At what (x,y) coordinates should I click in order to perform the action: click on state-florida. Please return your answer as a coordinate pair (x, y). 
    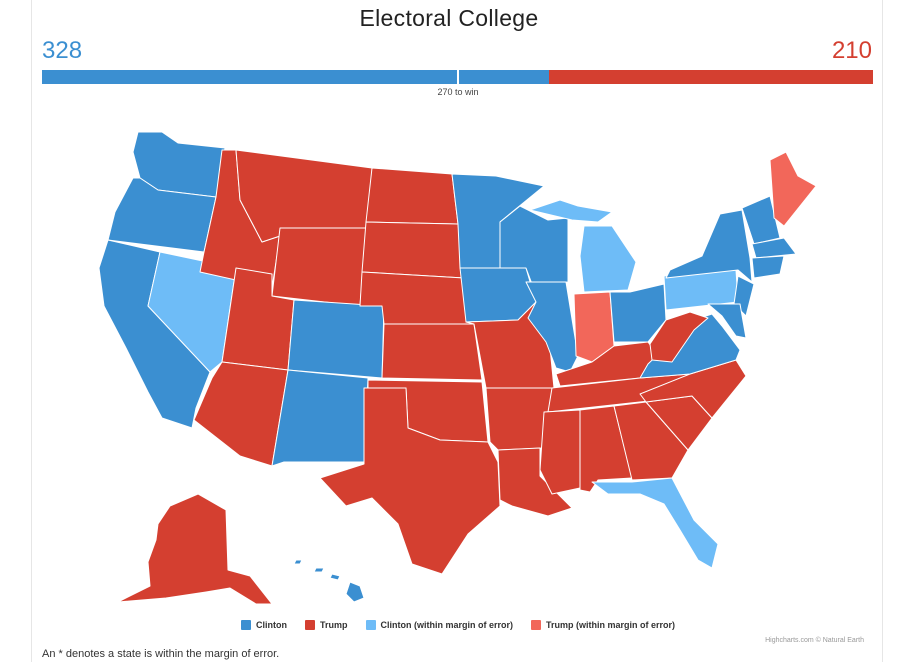
    Looking at the image, I should click on (655, 523).